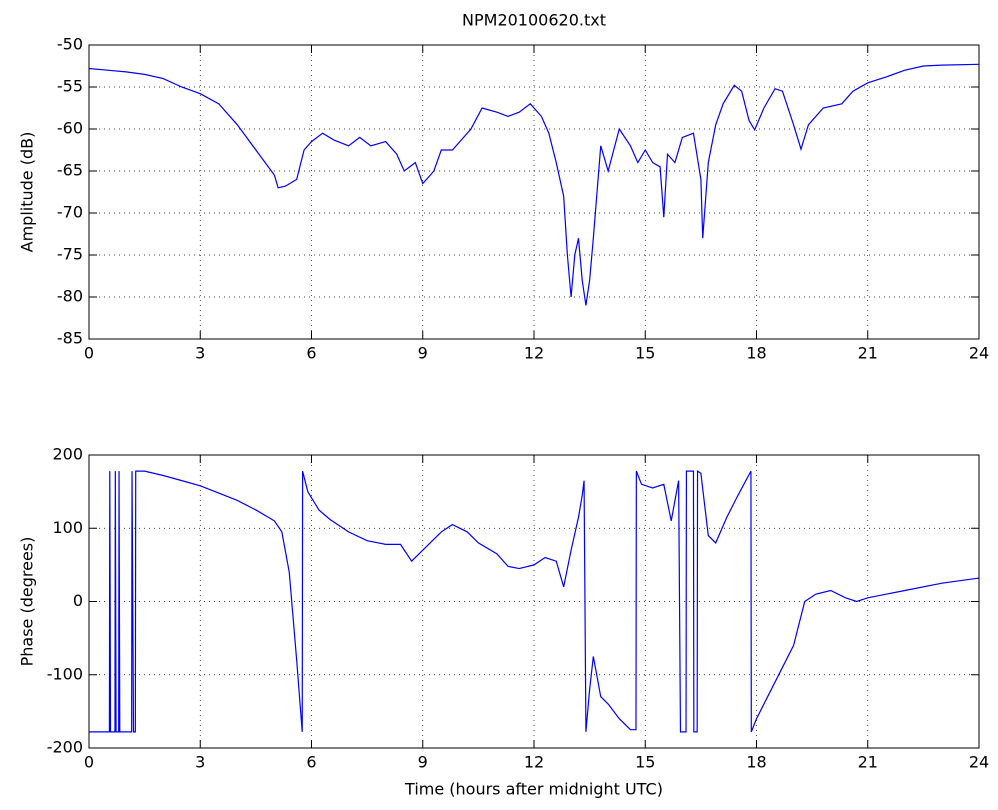 Image resolution: width=998 pixels, height=810 pixels. Describe the element at coordinates (65, 673) in the screenshot. I see `y-tick-label: -100` at that location.